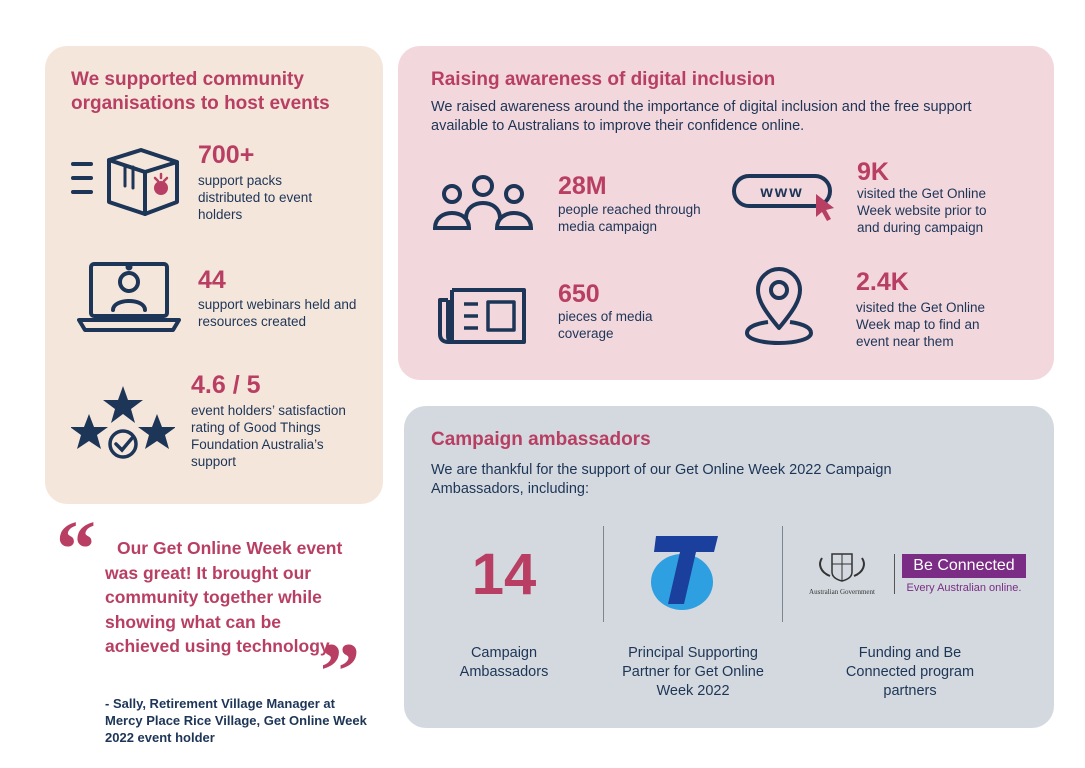 The width and height of the screenshot is (1085, 768). What do you see at coordinates (882, 282) in the screenshot?
I see `aware-stat-4-value: 2.4K` at bounding box center [882, 282].